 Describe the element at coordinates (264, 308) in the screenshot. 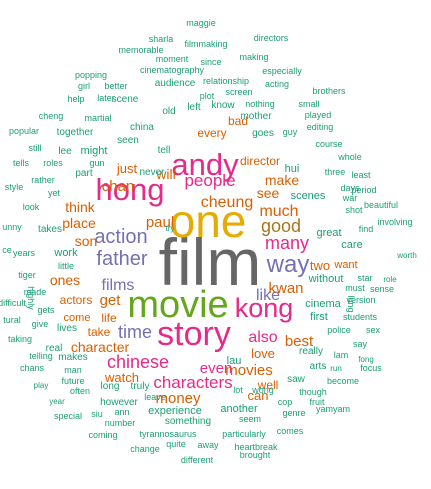

I see `word-kong: kong` at that location.